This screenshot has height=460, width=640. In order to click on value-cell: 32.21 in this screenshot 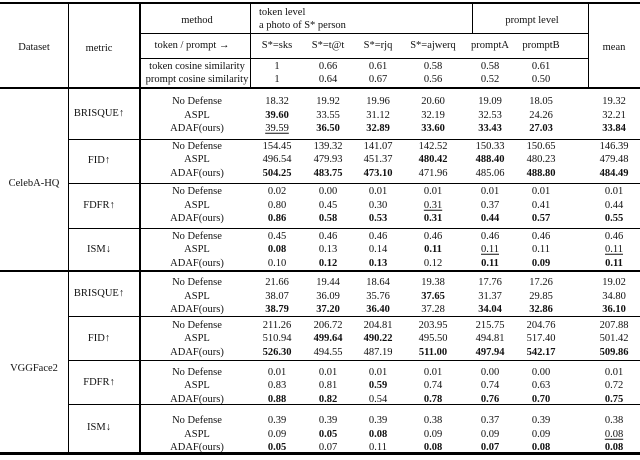, I will do `click(614, 115)`.